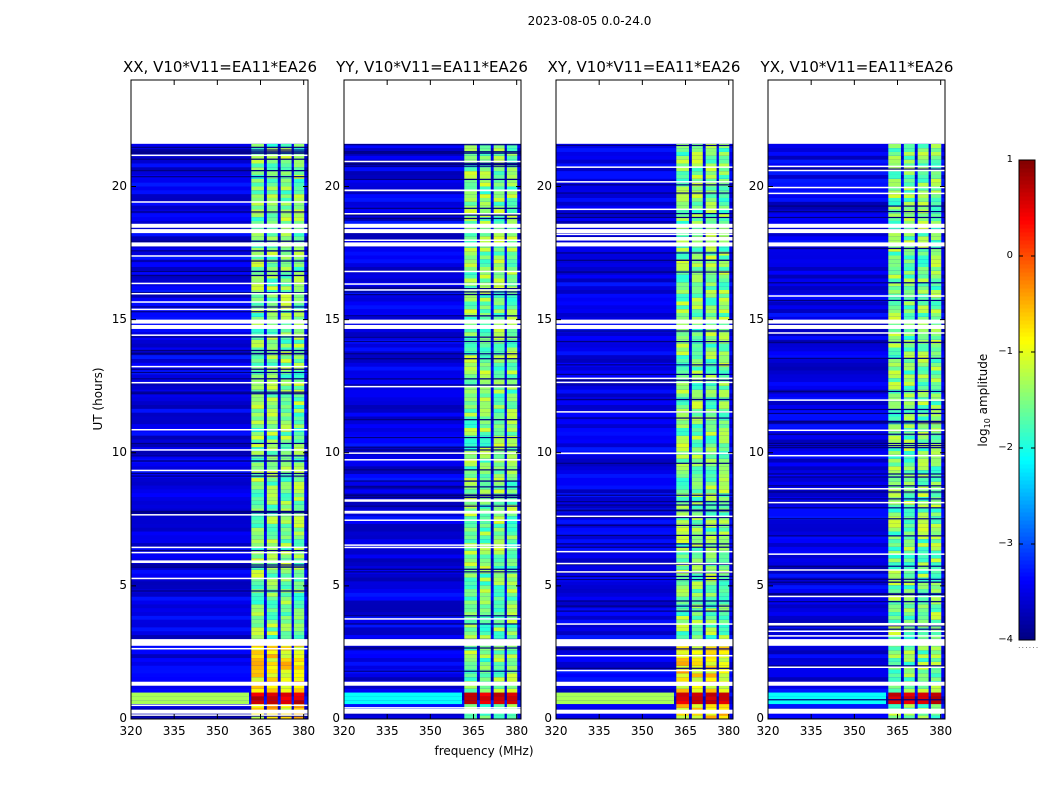  Describe the element at coordinates (517, 731) in the screenshot. I see `x-tick-label: 380` at that location.